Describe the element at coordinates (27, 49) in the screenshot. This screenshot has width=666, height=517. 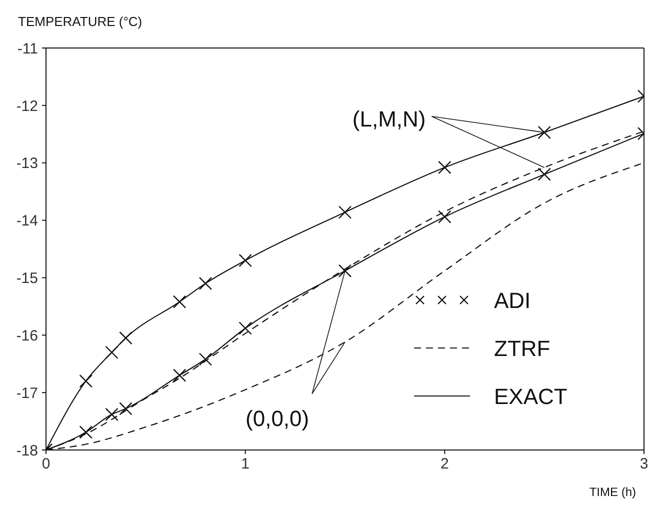
I see `y-tick-label: -11` at that location.